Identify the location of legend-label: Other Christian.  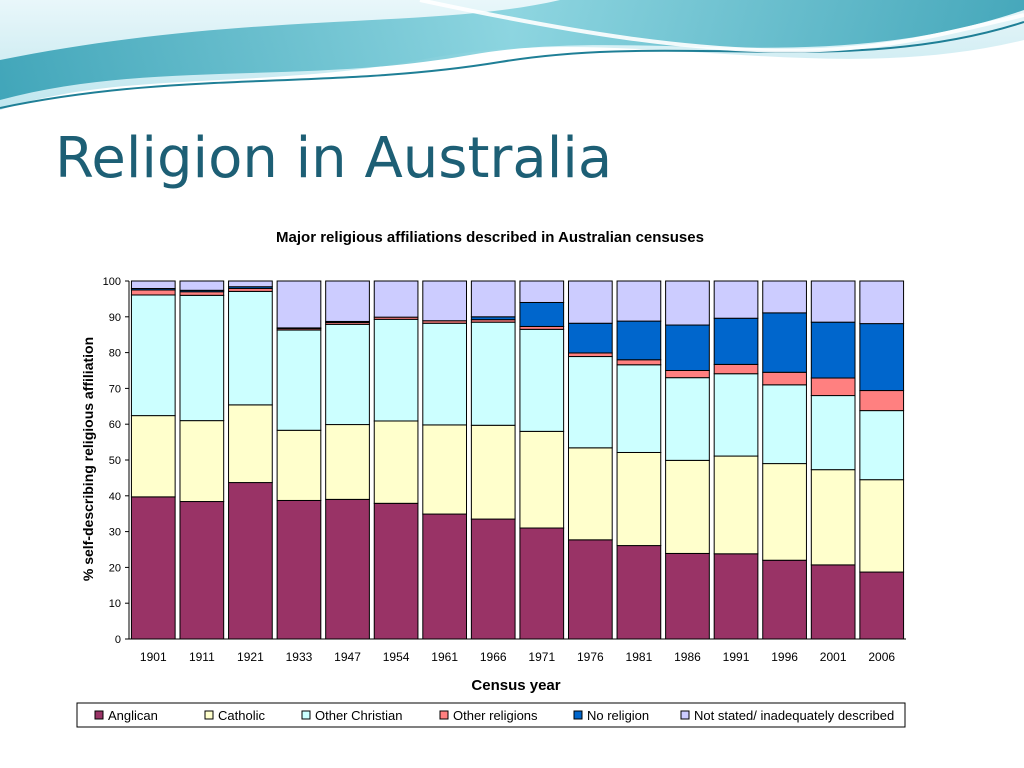
(358, 715).